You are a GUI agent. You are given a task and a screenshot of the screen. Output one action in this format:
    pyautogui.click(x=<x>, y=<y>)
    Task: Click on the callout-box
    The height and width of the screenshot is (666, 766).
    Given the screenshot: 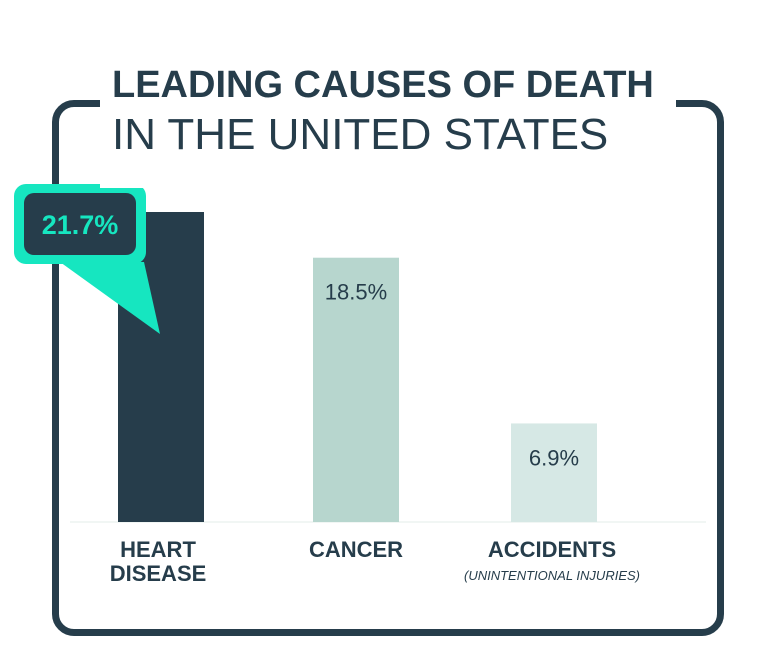 What is the action you would take?
    pyautogui.click(x=80, y=224)
    